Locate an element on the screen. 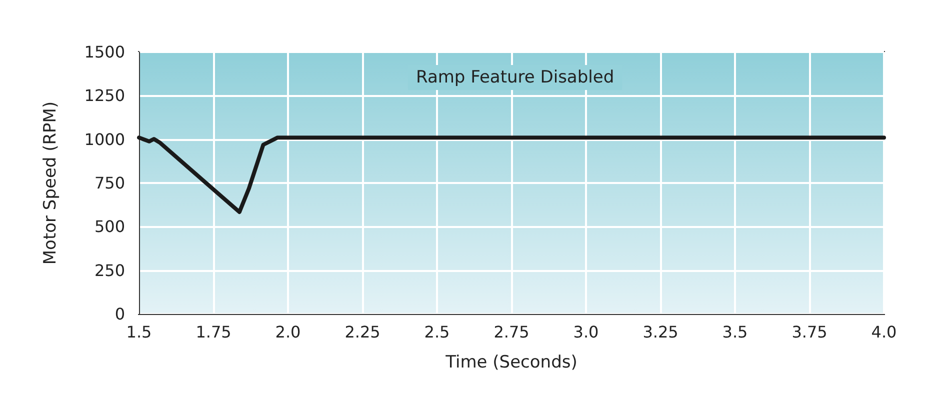 The height and width of the screenshot is (411, 928). x-tick-label: 3.0 is located at coordinates (586, 332).